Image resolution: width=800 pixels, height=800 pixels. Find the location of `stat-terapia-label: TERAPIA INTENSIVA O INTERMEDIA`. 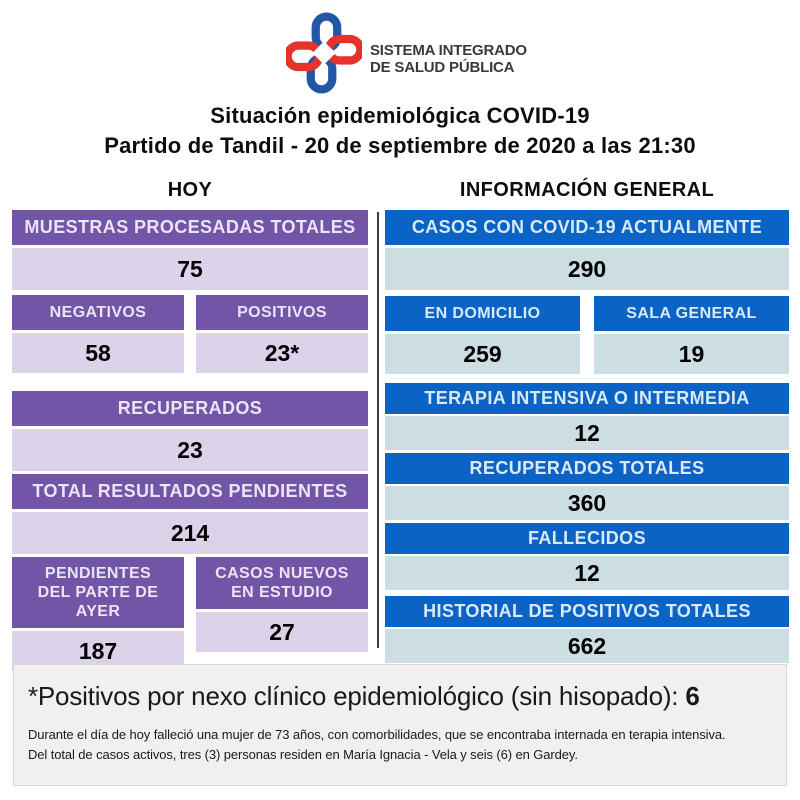

stat-terapia-label: TERAPIA INTENSIVA O INTERMEDIA is located at coordinates (587, 398).